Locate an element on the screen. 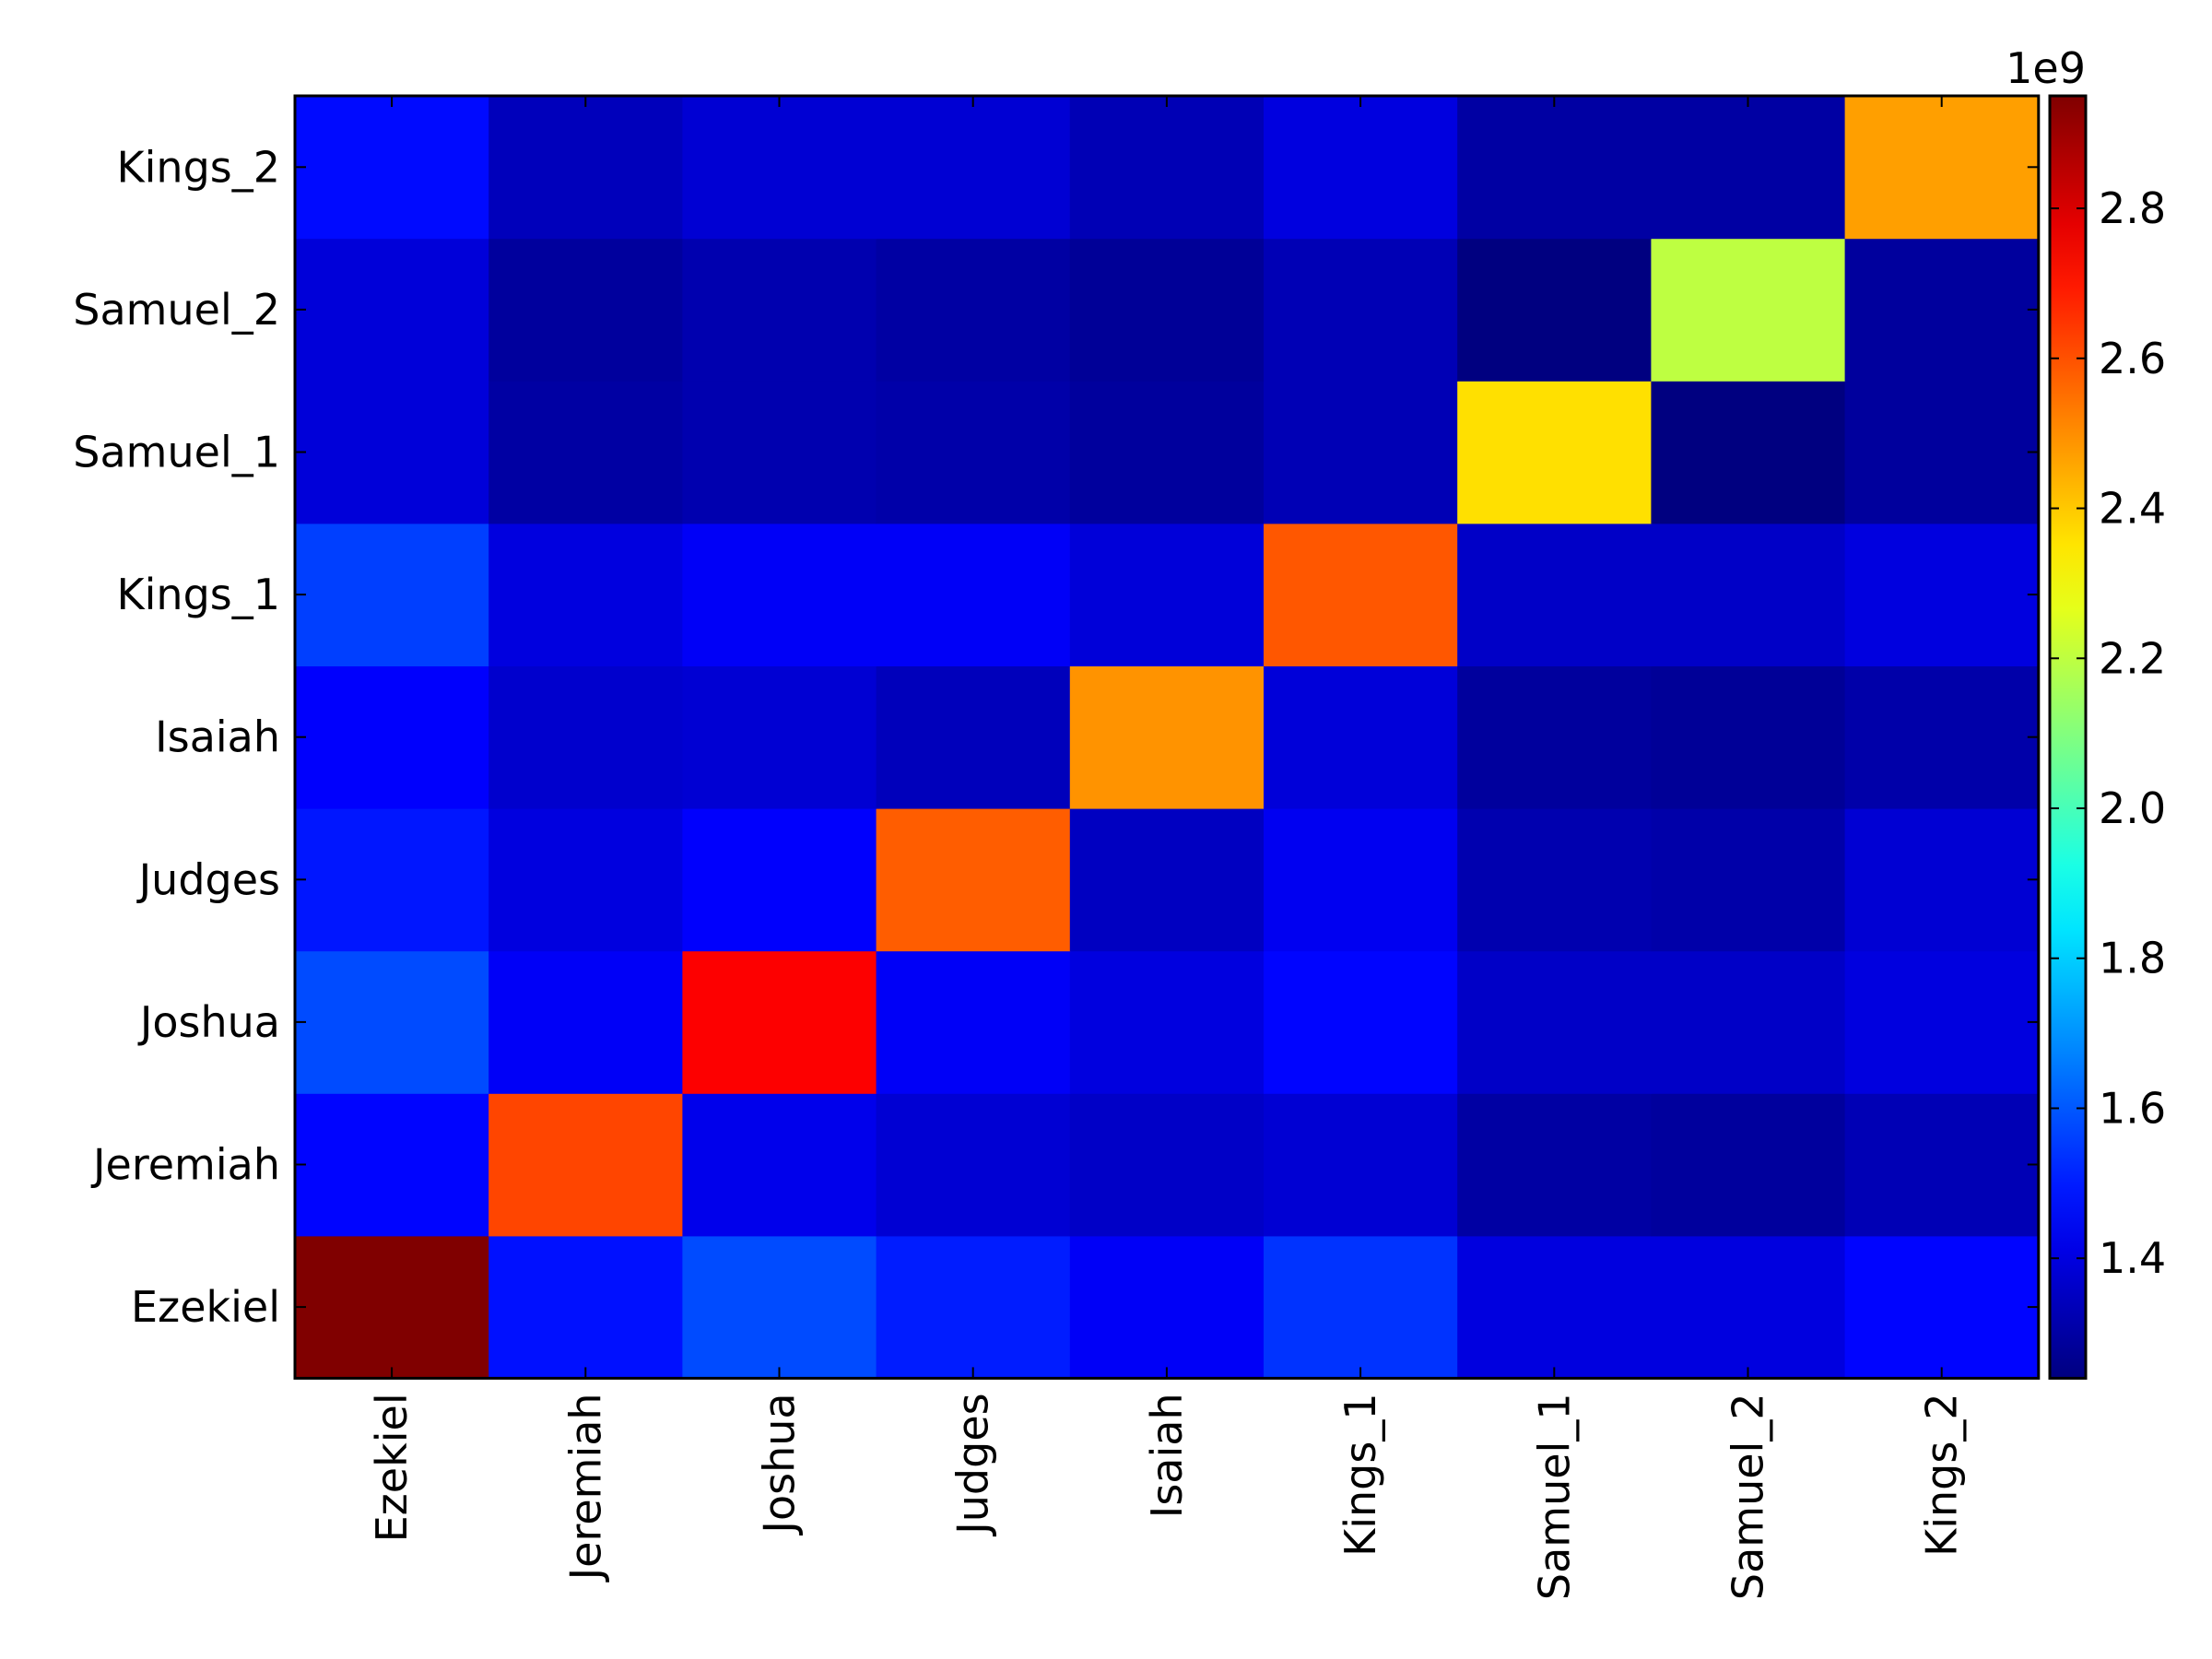 This screenshot has width=2212, height=1659. y-tick-label: Samuel_1 is located at coordinates (176, 452).